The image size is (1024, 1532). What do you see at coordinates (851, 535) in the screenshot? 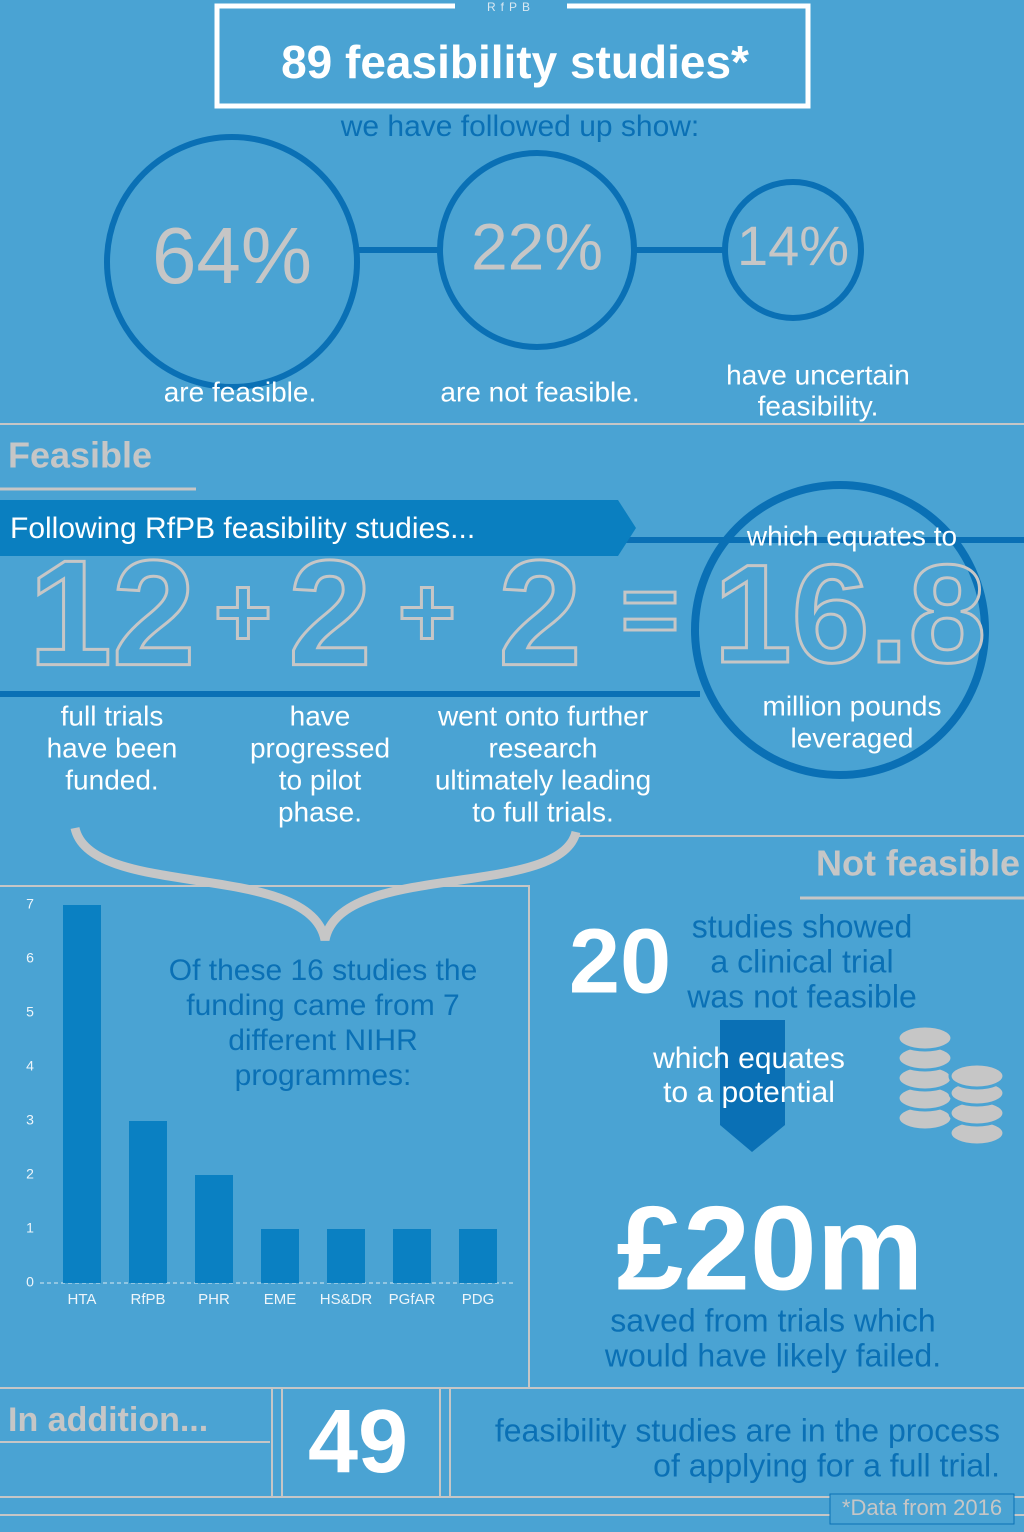
I see `total-intro: which equates to` at bounding box center [851, 535].